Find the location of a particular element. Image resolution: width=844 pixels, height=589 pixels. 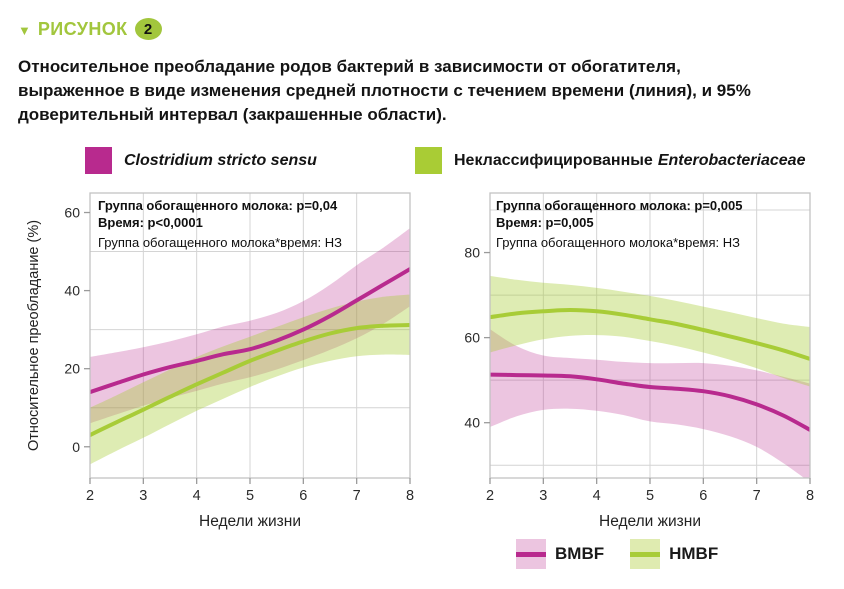

panel-title-label: Неклассифицированные Enterobacteriaceae is located at coordinates (629, 161).